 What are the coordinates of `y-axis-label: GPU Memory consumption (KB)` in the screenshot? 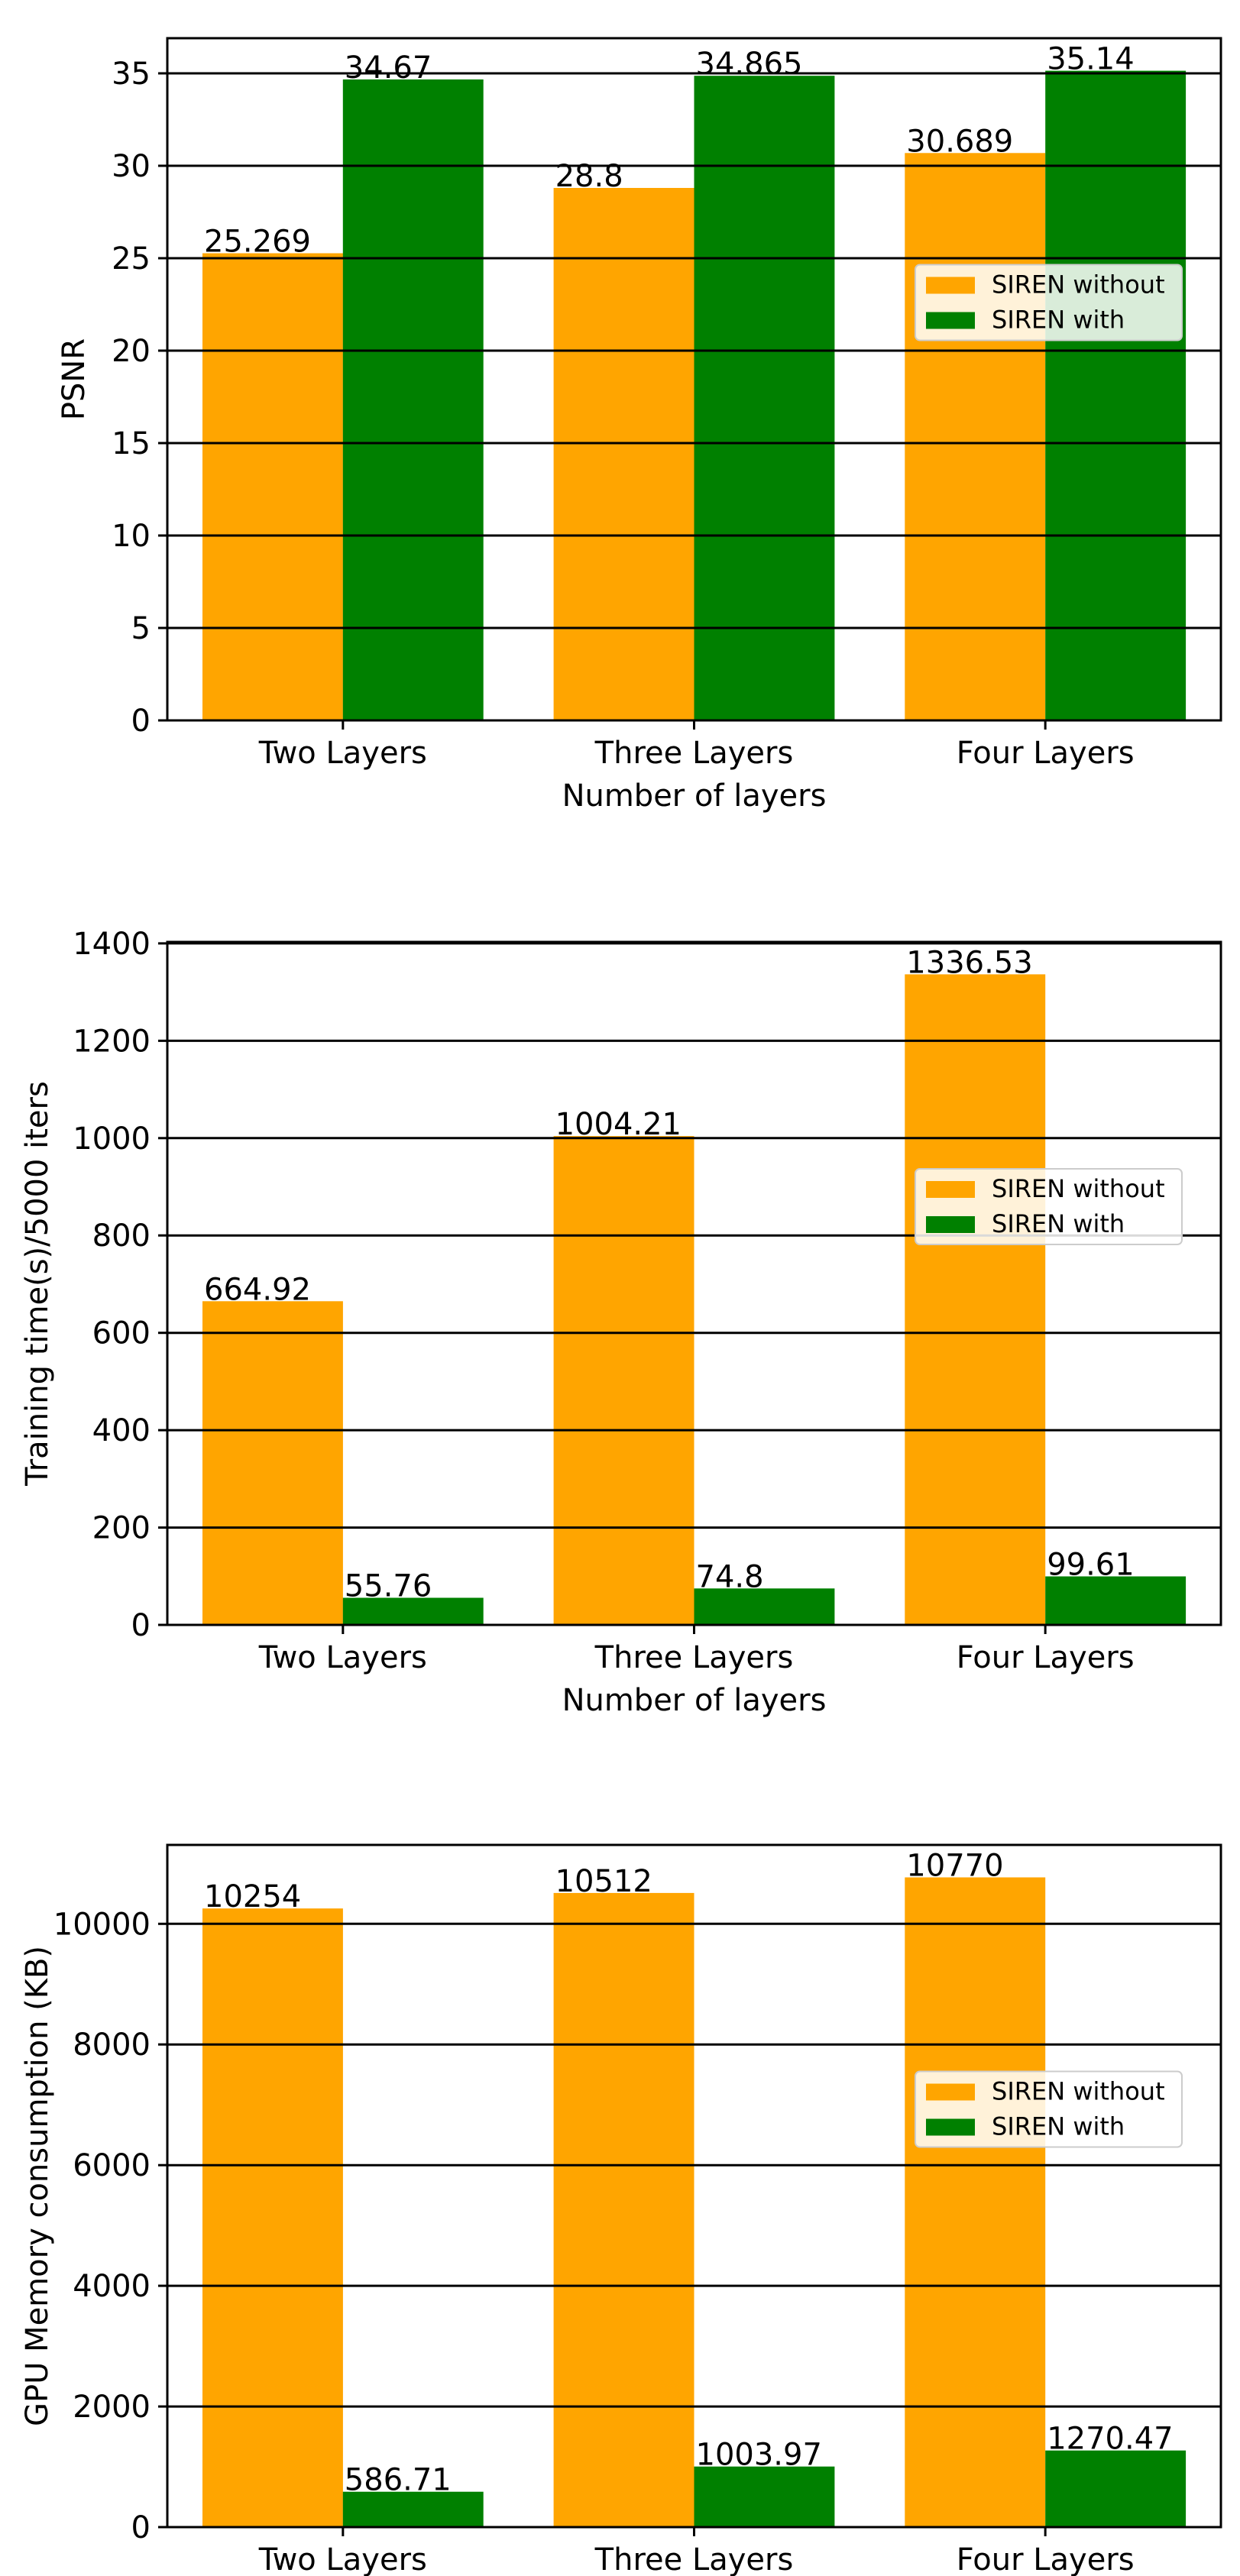 It's located at (37, 2186).